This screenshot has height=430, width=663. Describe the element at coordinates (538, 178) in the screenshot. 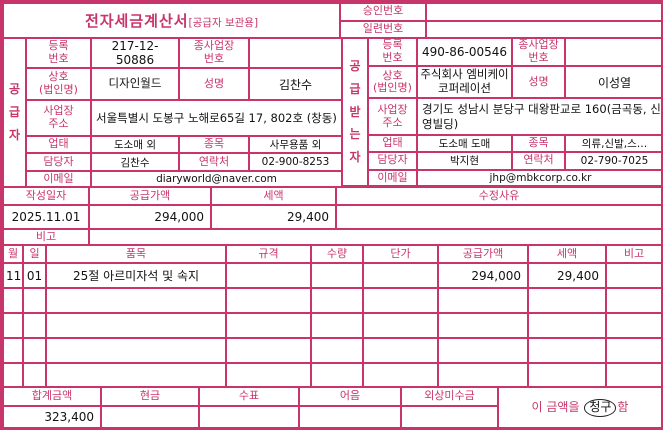

I see `buyer-email-value: jhp@mbkcorp.co.kr` at that location.